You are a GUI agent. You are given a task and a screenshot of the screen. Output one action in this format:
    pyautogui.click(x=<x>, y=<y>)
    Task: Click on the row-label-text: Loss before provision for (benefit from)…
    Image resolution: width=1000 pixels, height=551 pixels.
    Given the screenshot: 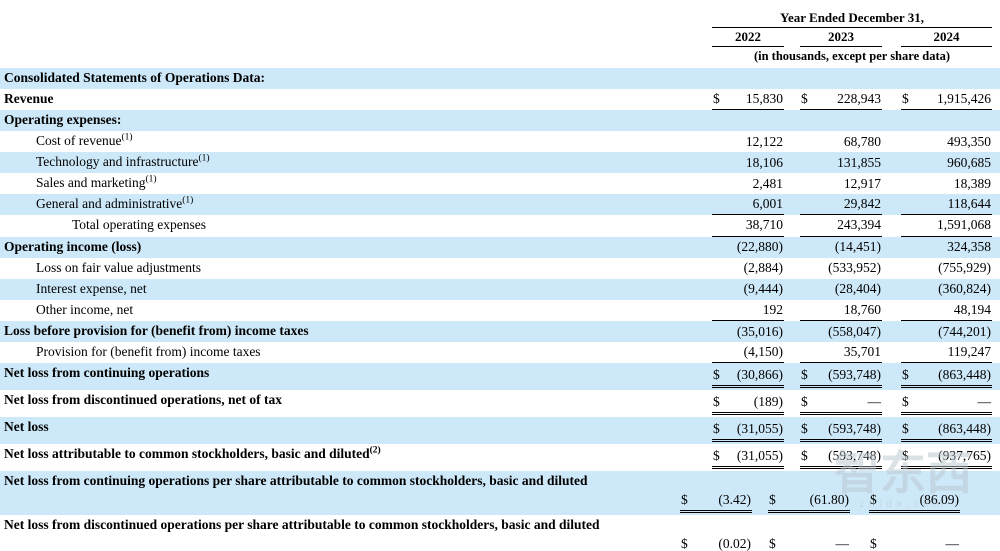 What is the action you would take?
    pyautogui.click(x=156, y=330)
    